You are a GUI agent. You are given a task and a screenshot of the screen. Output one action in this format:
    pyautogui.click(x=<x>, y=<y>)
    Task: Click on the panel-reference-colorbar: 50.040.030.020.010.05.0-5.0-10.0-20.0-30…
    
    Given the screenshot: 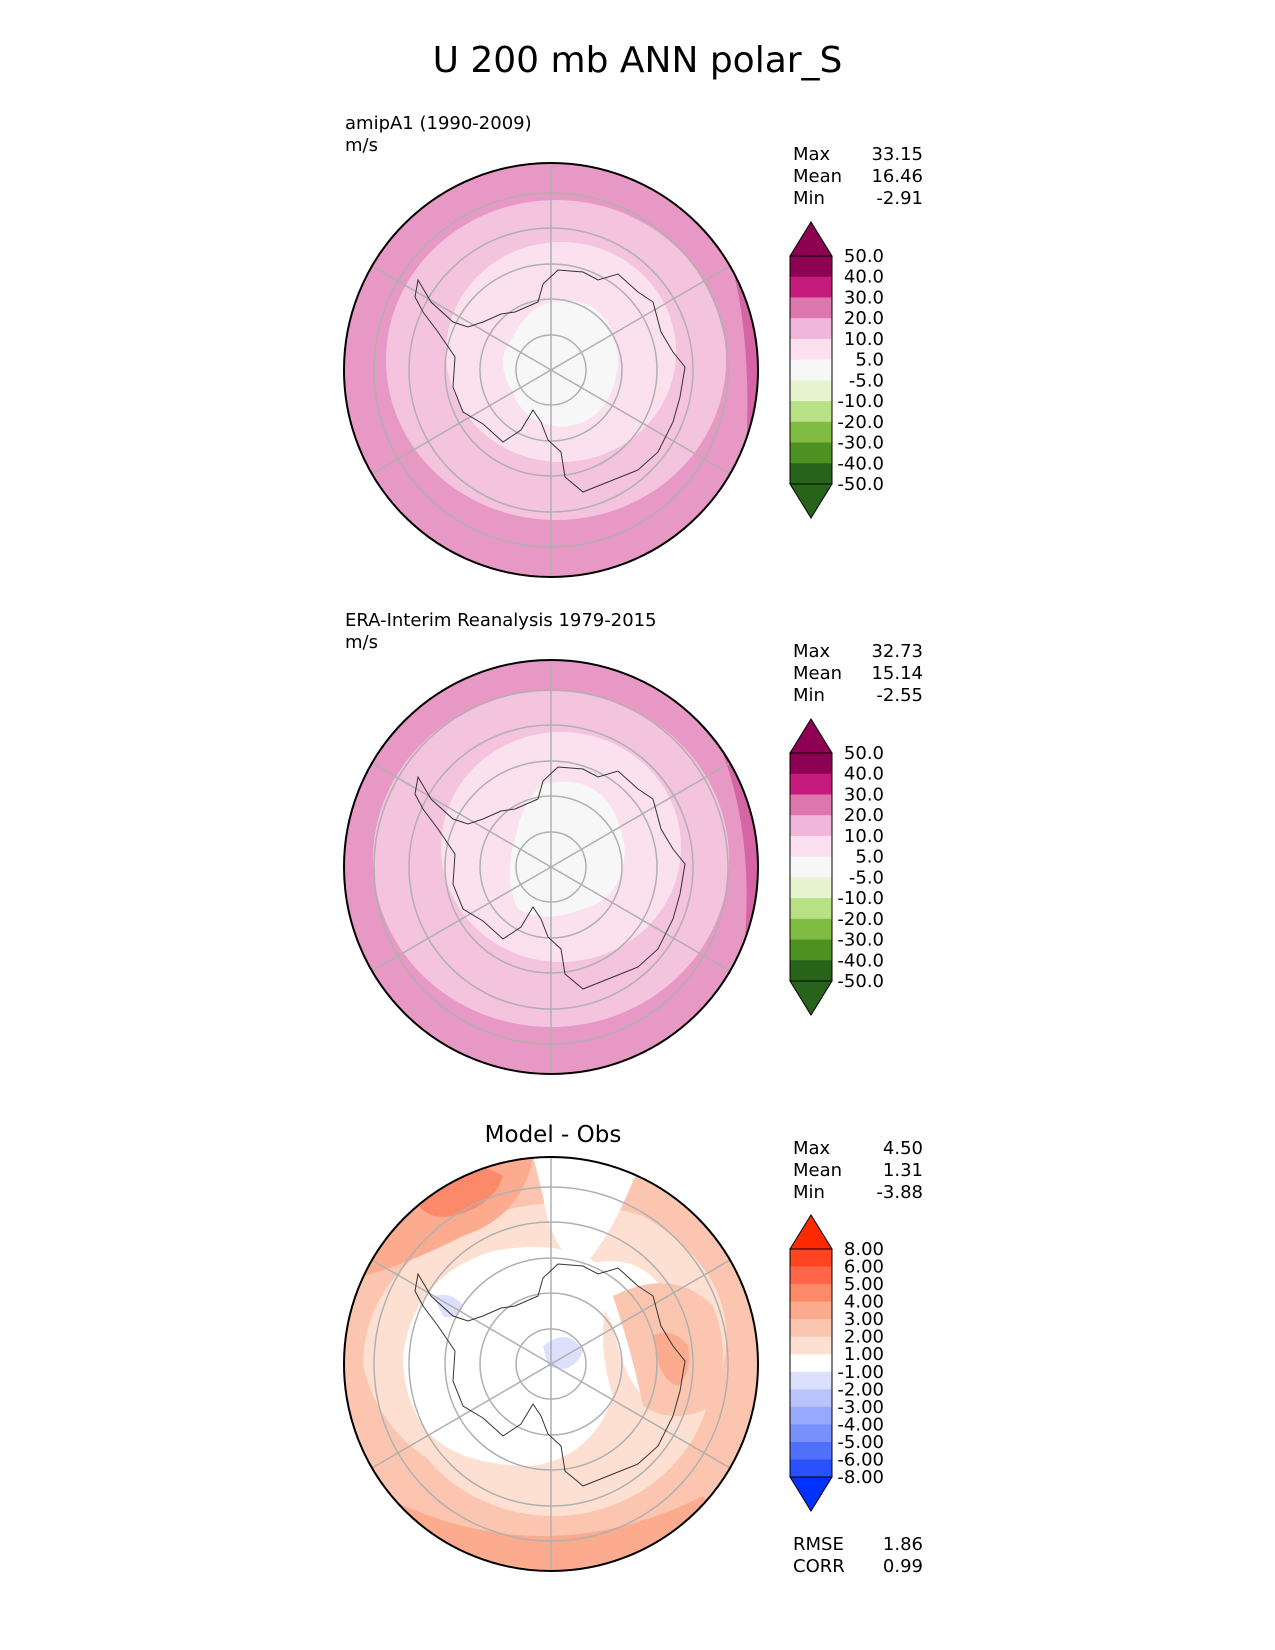 What is the action you would take?
    pyautogui.click(x=836, y=867)
    